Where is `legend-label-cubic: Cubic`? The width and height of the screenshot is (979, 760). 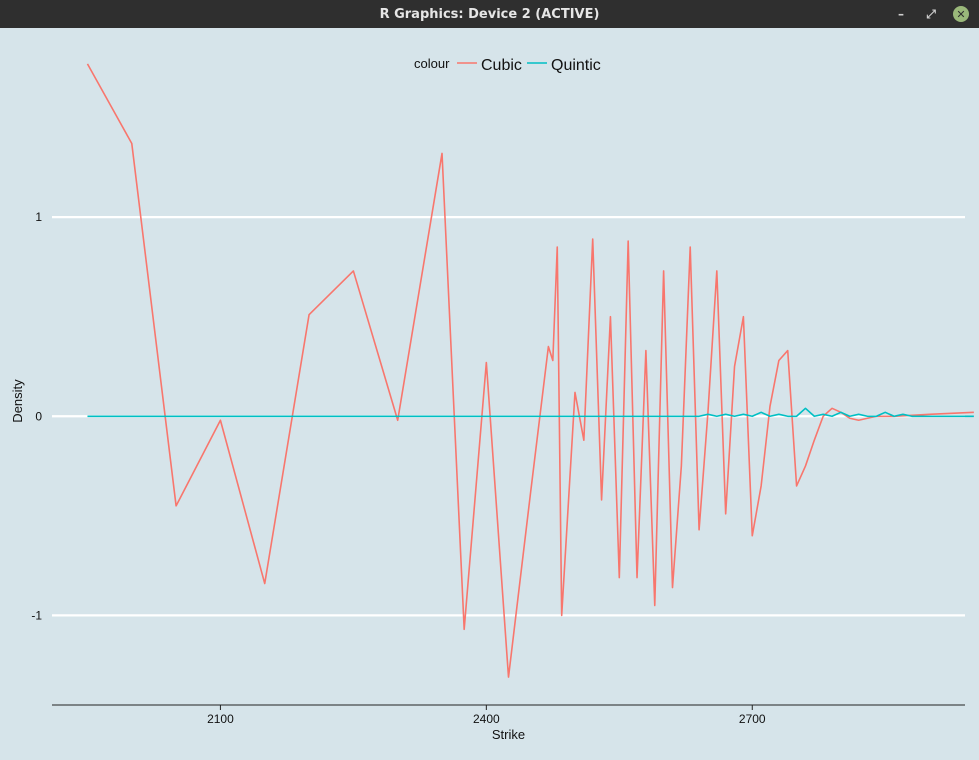 legend-label-cubic: Cubic is located at coordinates (501, 65).